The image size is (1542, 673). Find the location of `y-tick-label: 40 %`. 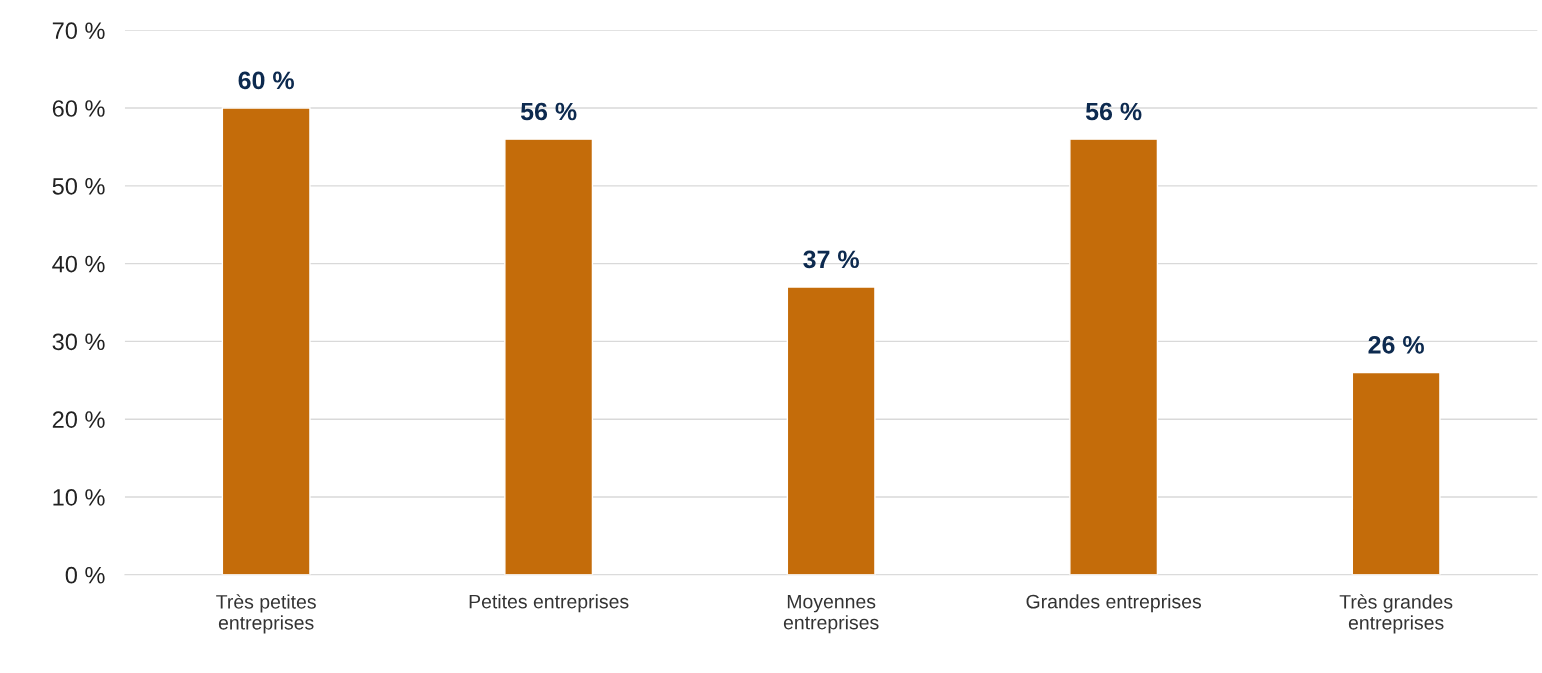

y-tick-label: 40 % is located at coordinates (78, 264).